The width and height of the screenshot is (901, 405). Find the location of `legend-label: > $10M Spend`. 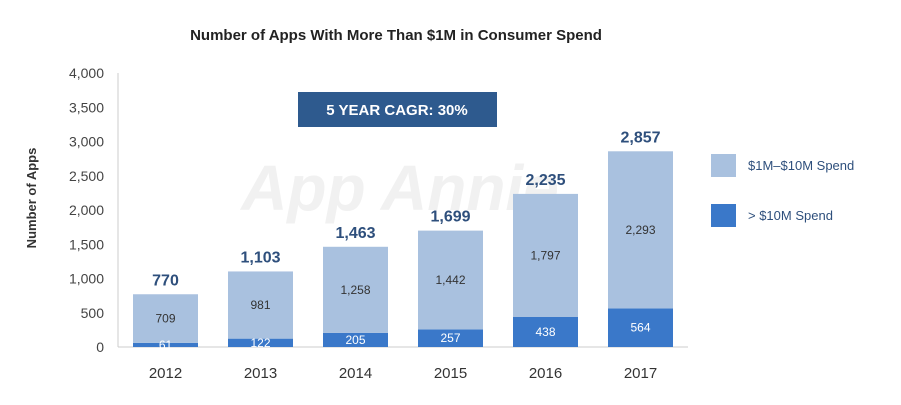

legend-label: > $10M Spend is located at coordinates (790, 215).